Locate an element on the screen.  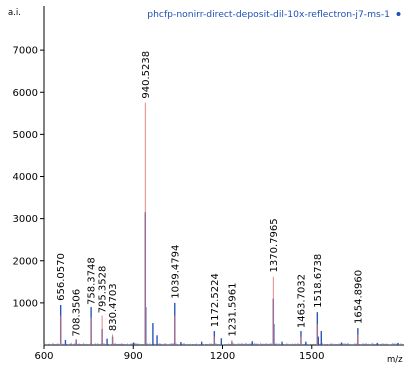
y-tick-label: 3000 is located at coordinates (25, 219).